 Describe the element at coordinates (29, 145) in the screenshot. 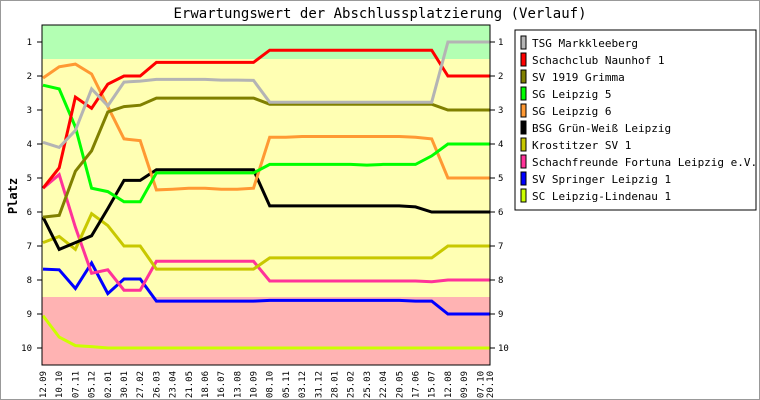

I see `y-tick-label-left: 4` at that location.